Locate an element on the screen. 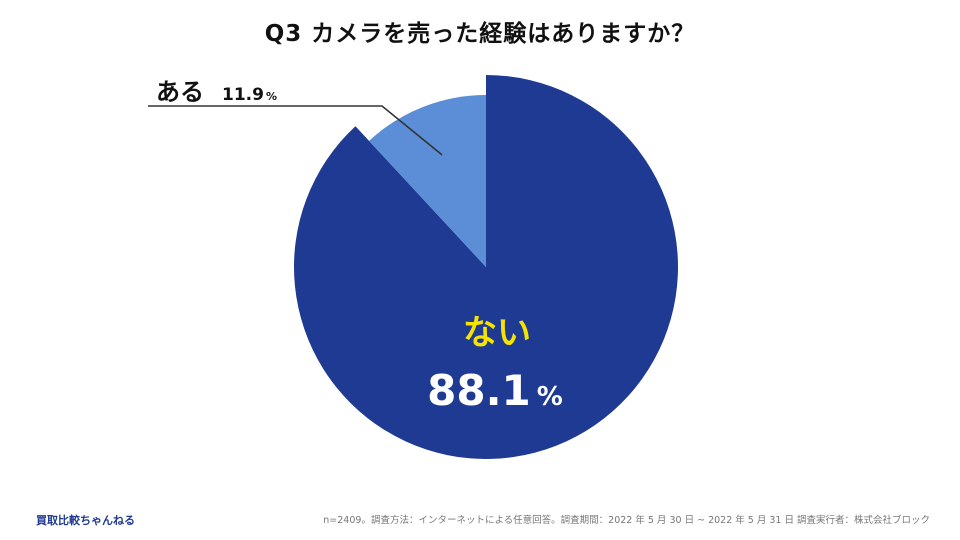  slice-value-nai: 88.1% is located at coordinates (495, 390).